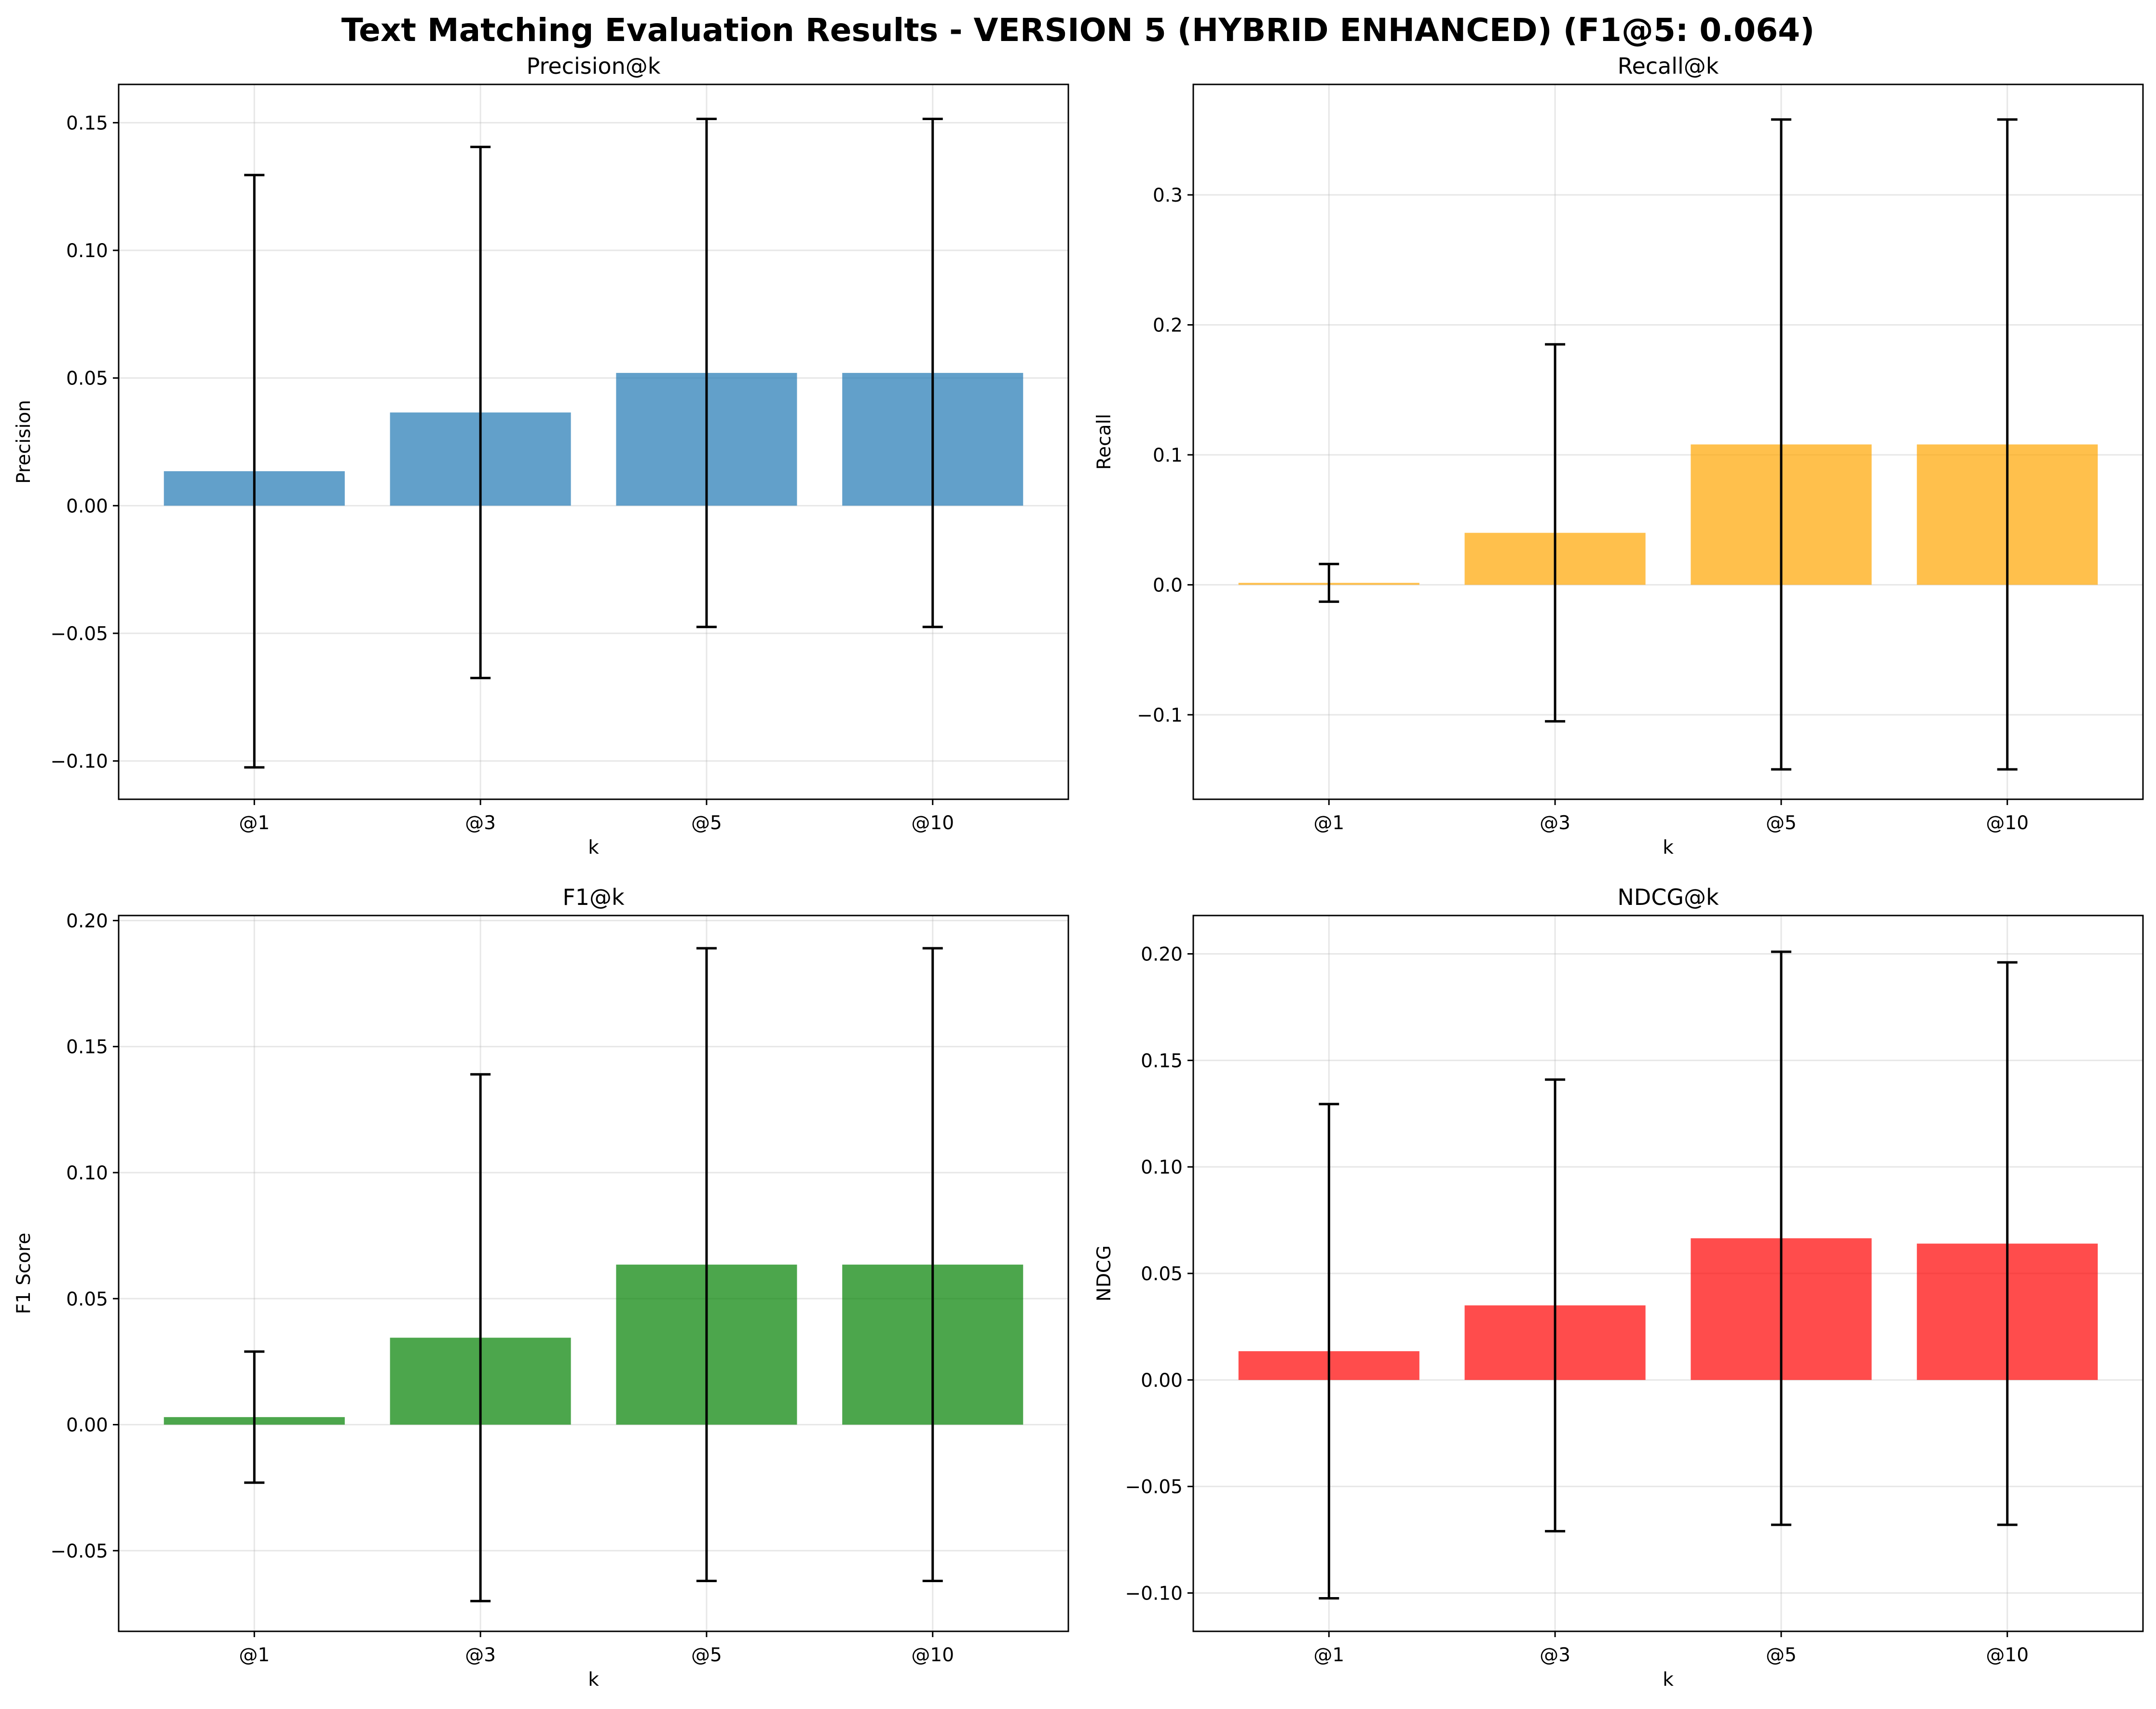 This screenshot has width=2156, height=1709. What do you see at coordinates (1668, 897) in the screenshot?
I see `subplot-title: NDCG@k` at bounding box center [1668, 897].